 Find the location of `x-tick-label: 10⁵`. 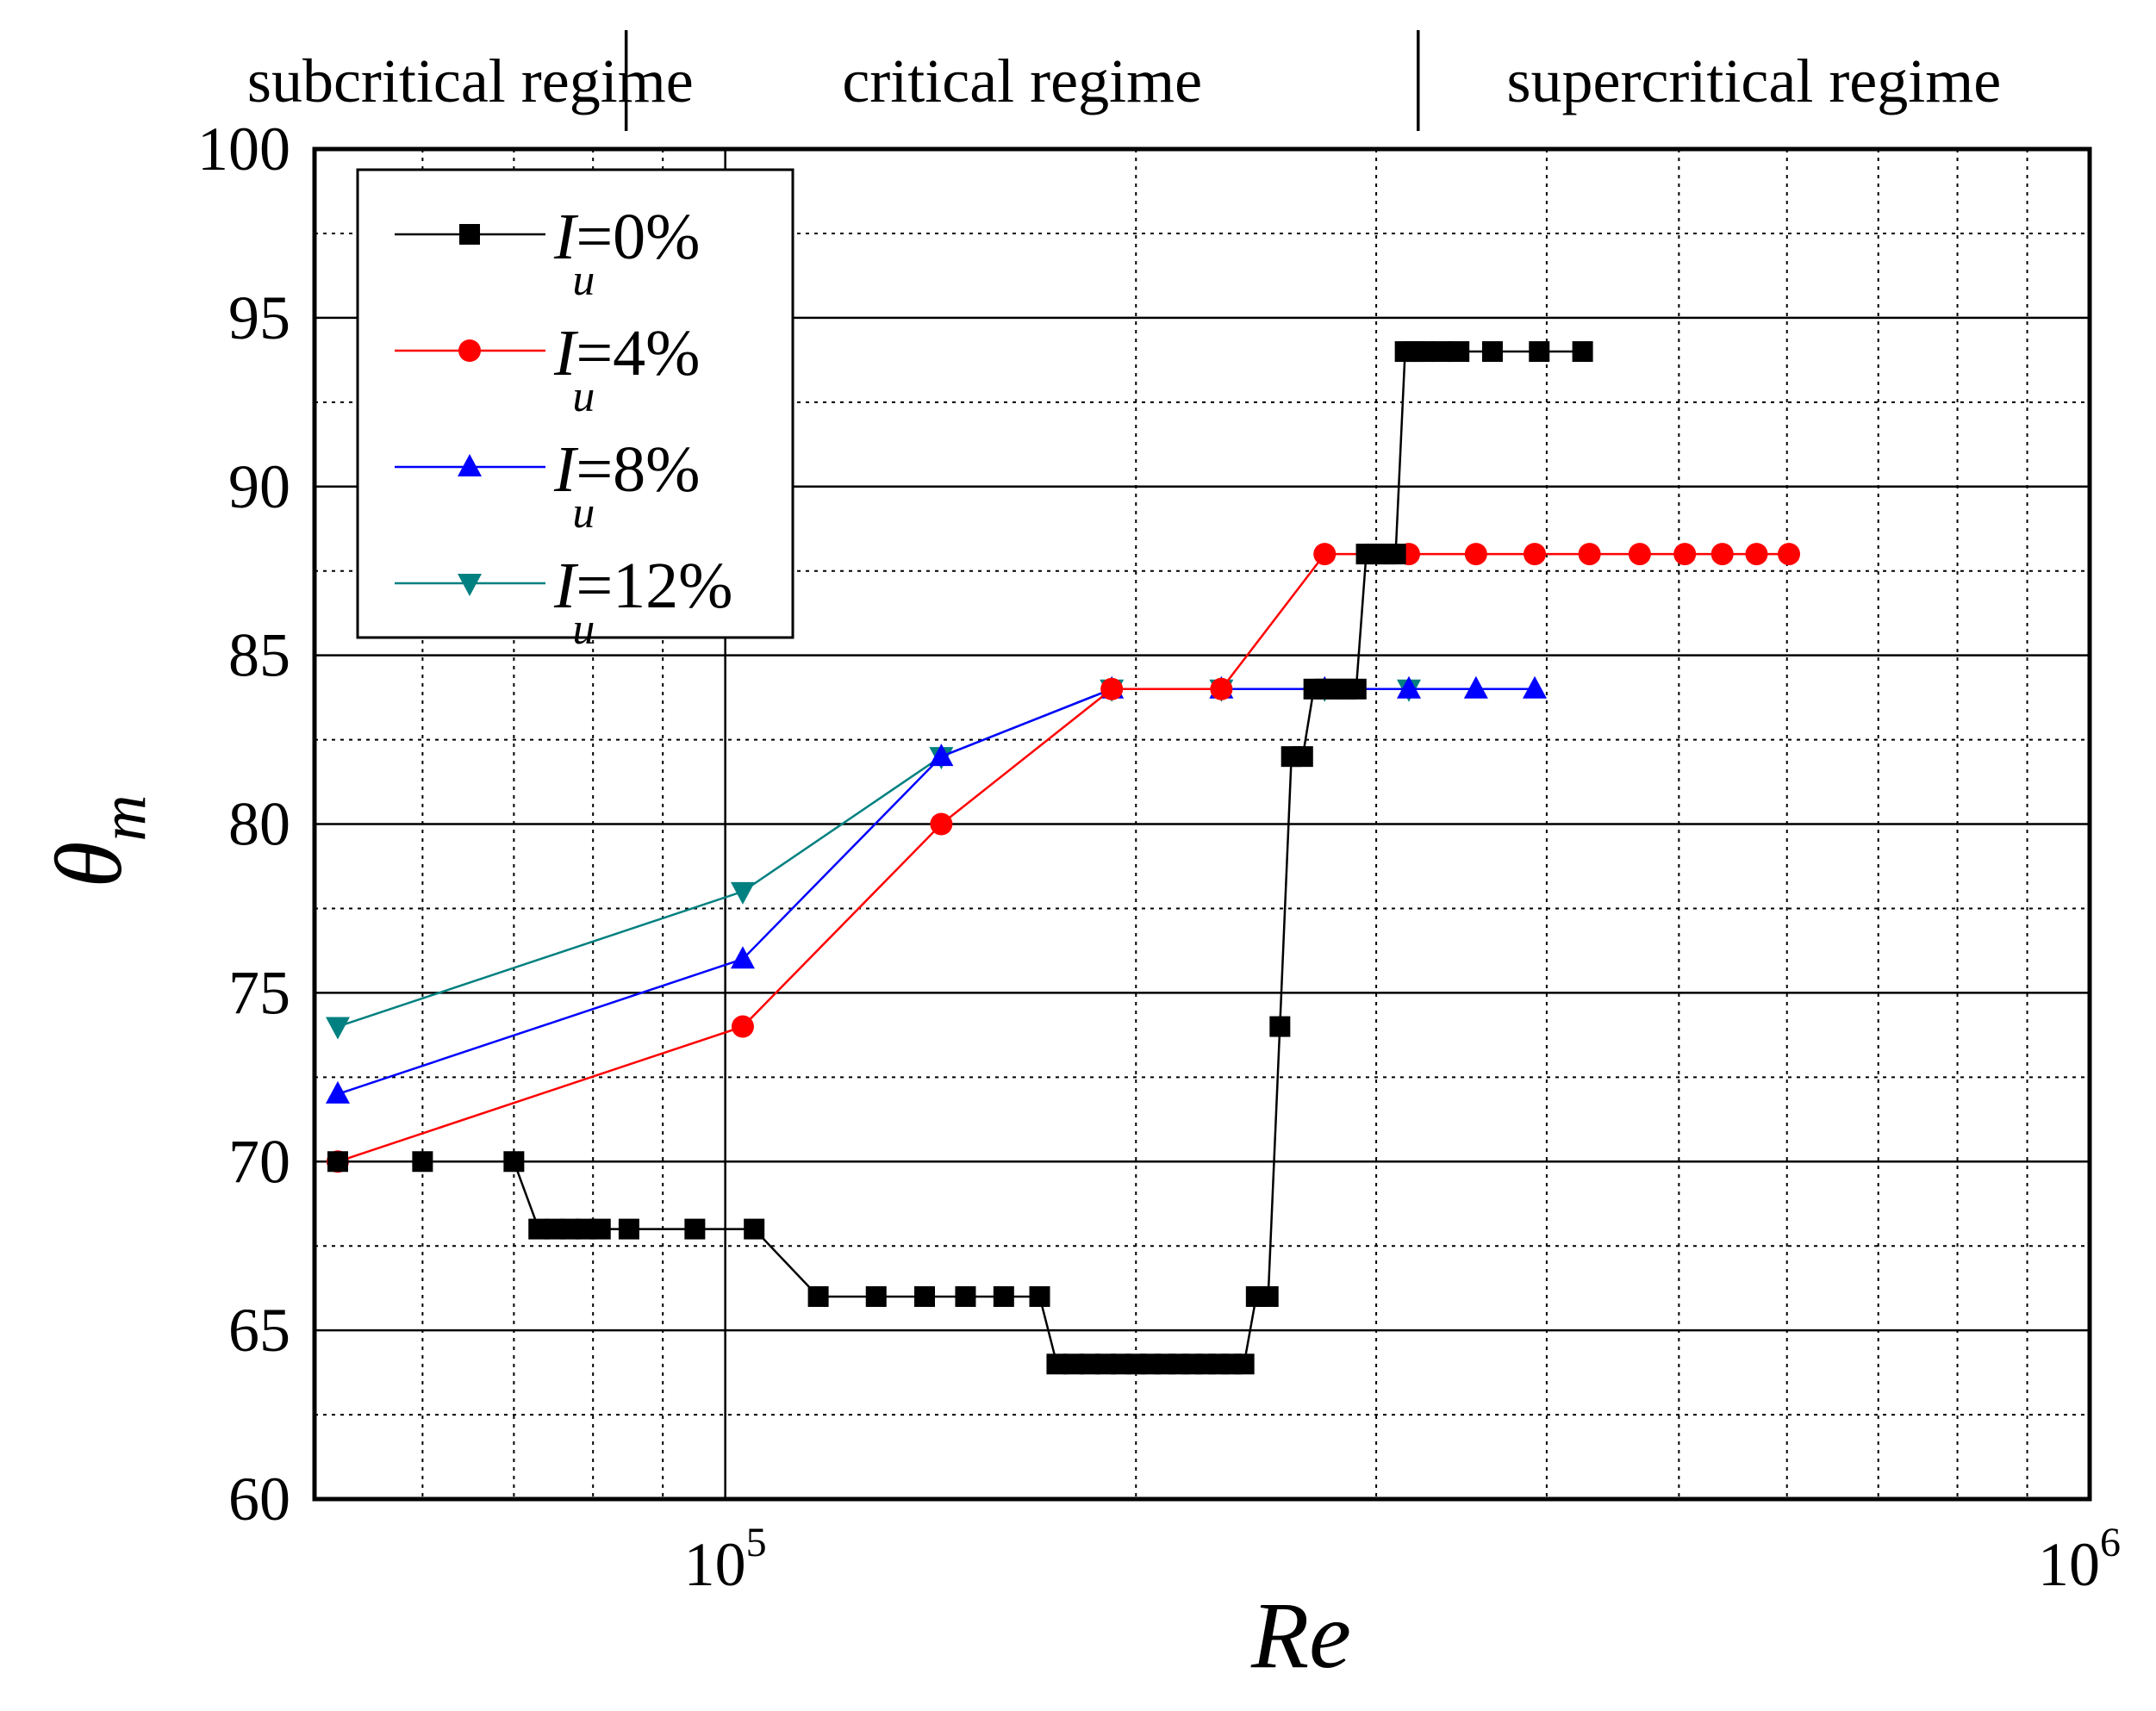

x-tick-label: 10⁵ is located at coordinates (725, 1559).